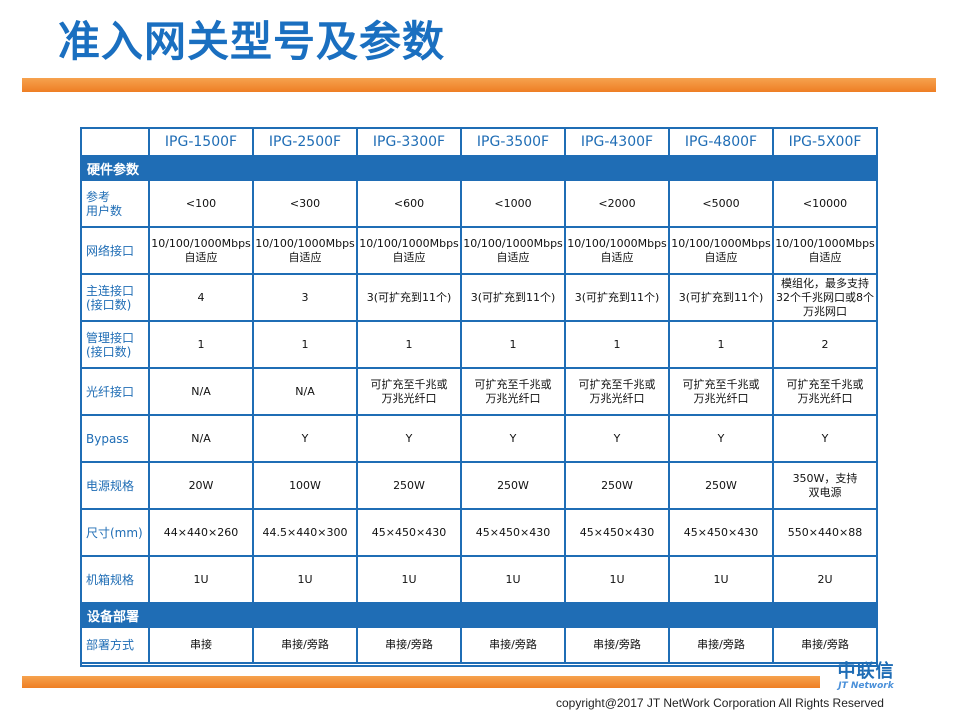  Describe the element at coordinates (479, 85) in the screenshot. I see `header-divider-bar` at that location.